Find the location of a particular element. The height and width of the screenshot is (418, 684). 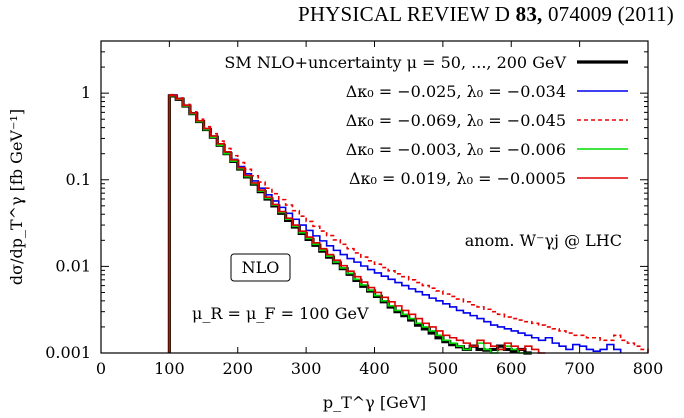

x-tick-label: 500 is located at coordinates (443, 368).